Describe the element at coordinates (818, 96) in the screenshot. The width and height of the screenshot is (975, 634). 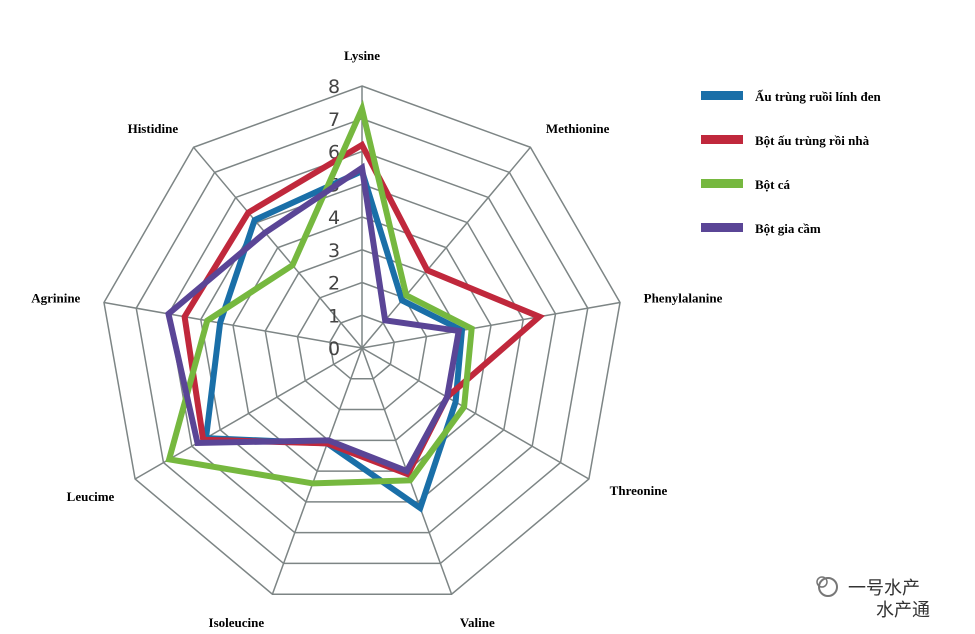
I see `legend-label-0: Ấu trùng ruồi lính đen` at that location.